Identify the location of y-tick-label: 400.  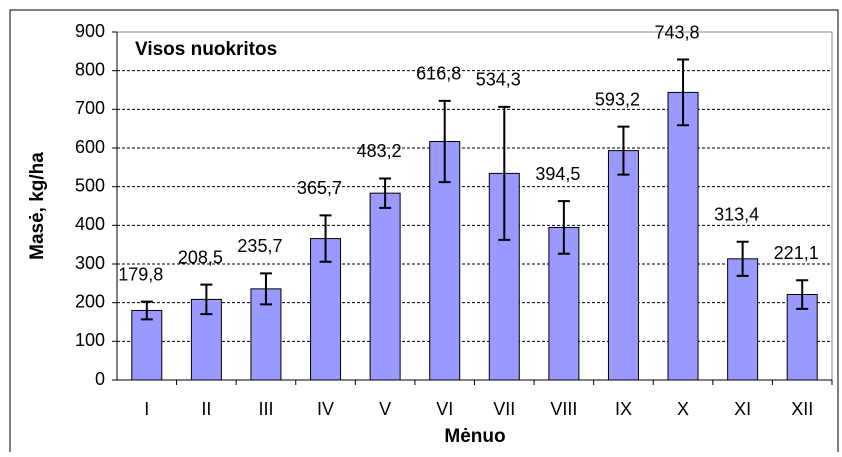
(90, 224).